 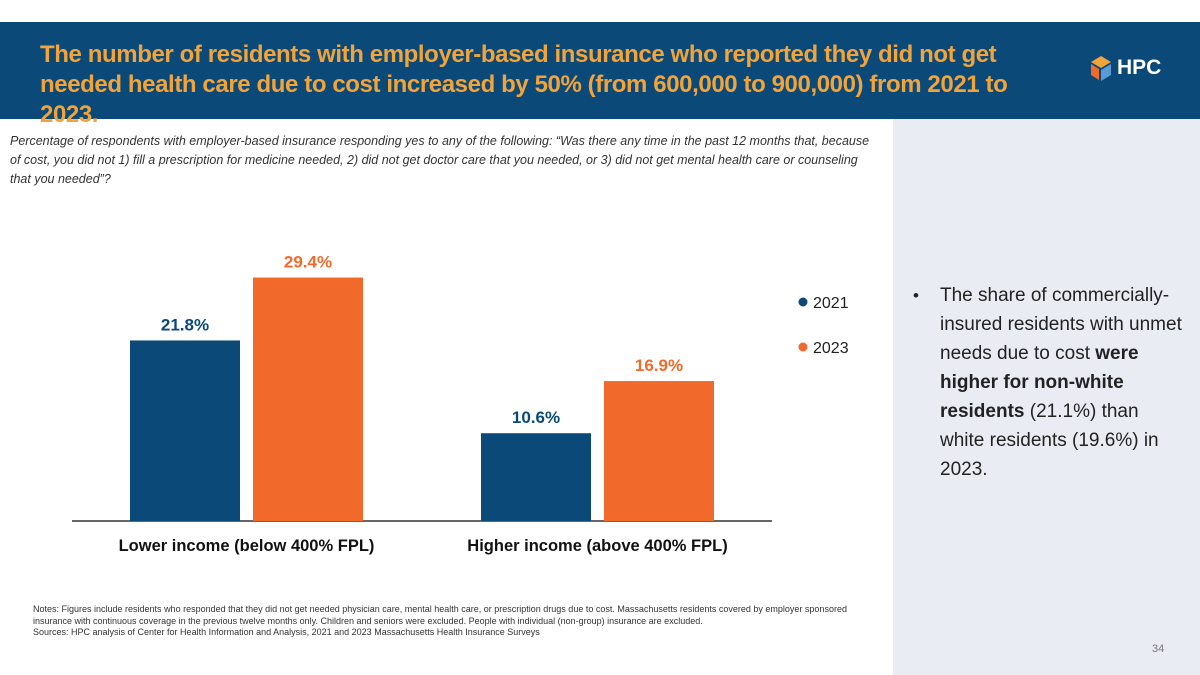 I want to click on data-label-2023-2: 16.9%, so click(x=659, y=365).